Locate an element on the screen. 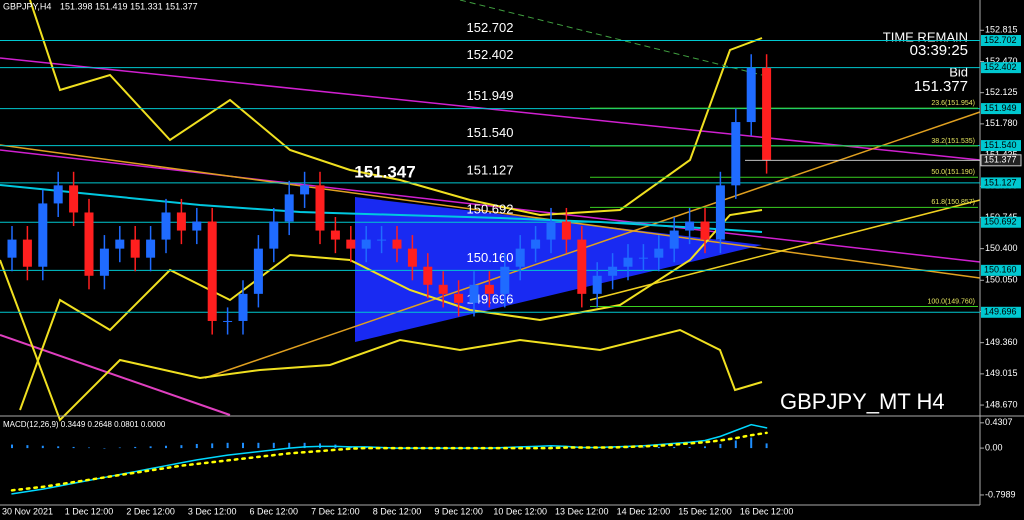 Image resolution: width=1024 pixels, height=520 pixels. y-tick-label: 148.670 is located at coordinates (1001, 404).